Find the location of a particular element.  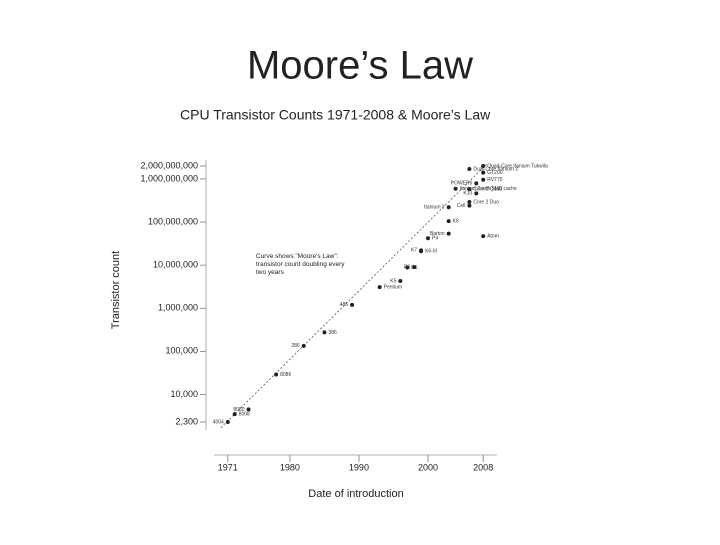

y-tick-label: 2,300 is located at coordinates (186, 421).